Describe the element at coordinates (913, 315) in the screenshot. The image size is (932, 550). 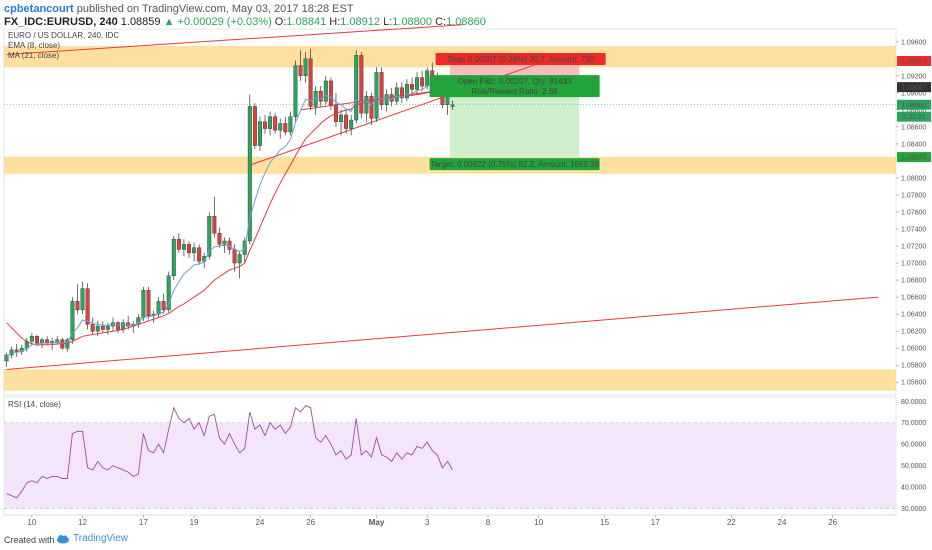
I see `y-tick-label: 1.06400` at that location.